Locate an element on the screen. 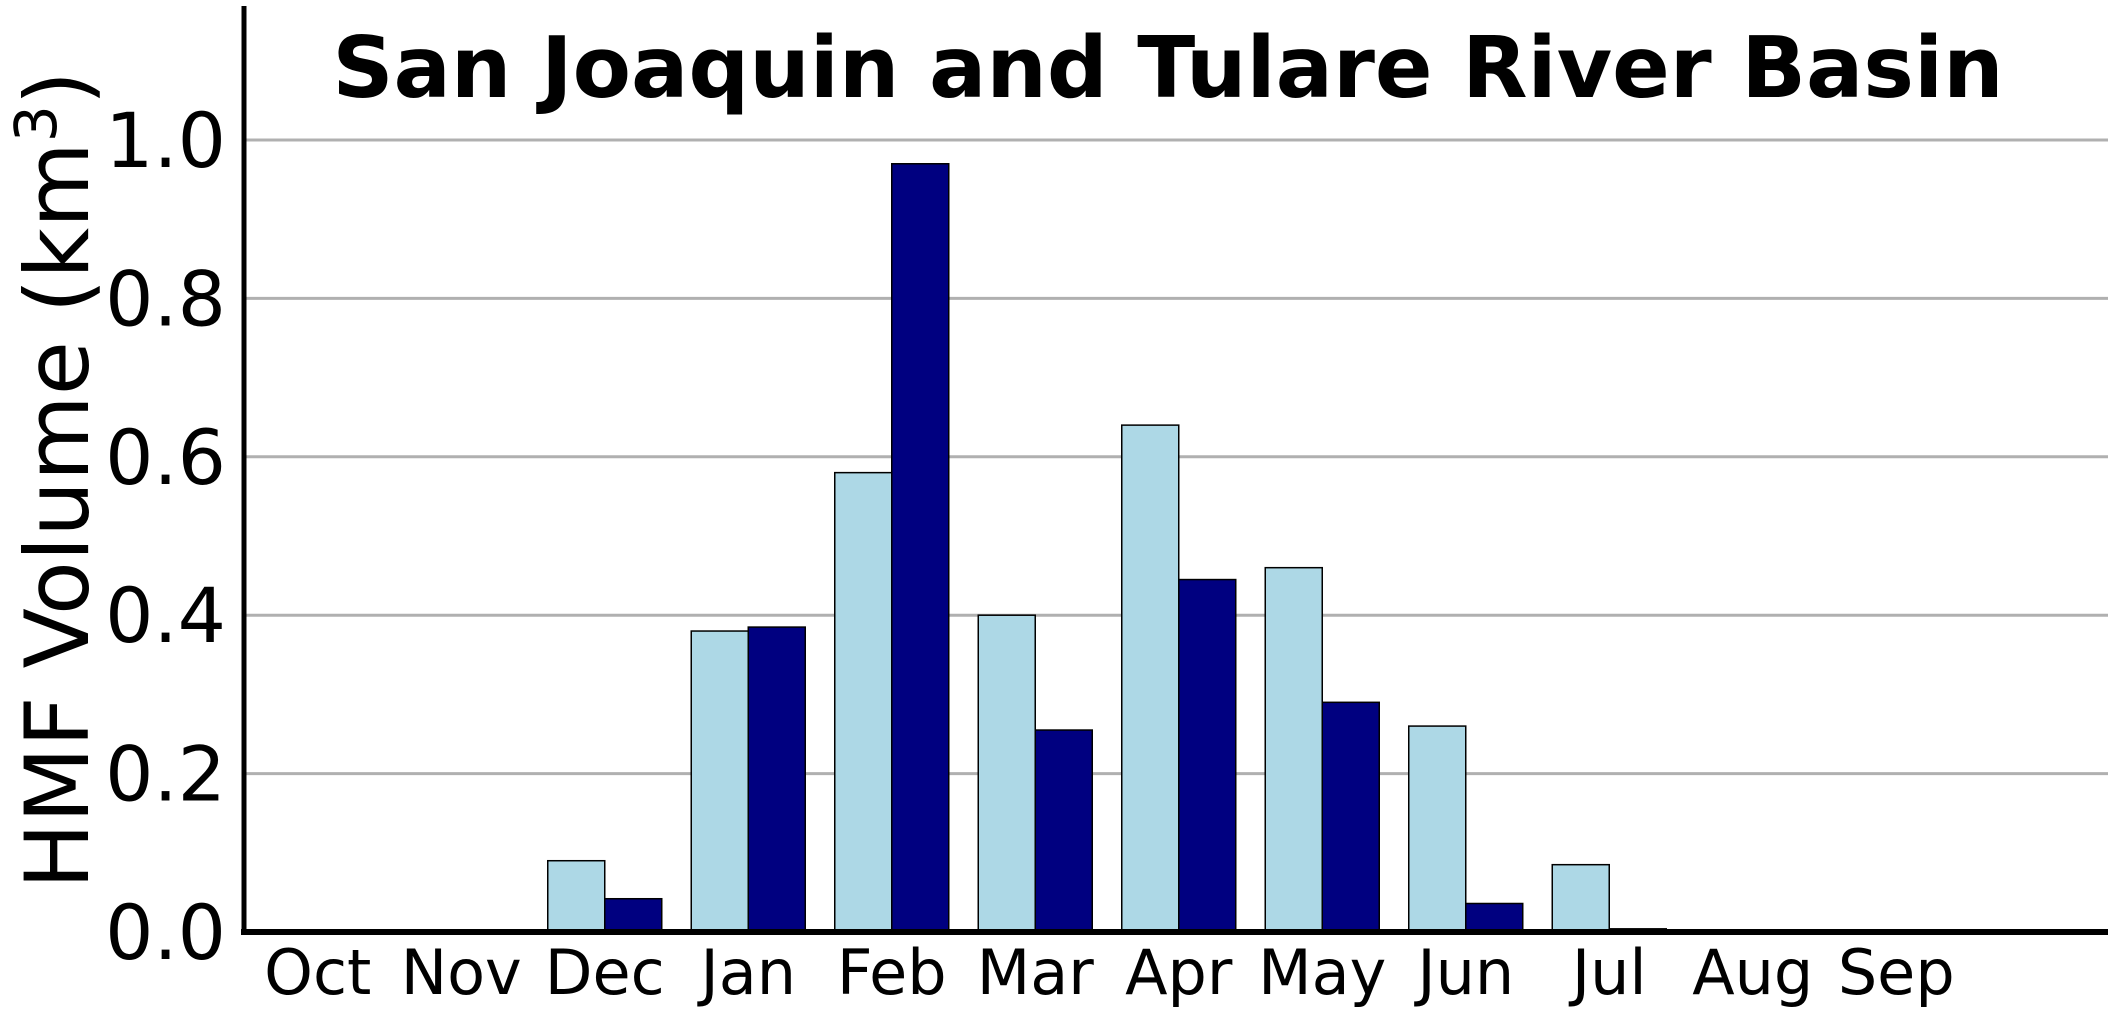  chart-title: San Joaquin and Tulare River Basin is located at coordinates (1167, 68).